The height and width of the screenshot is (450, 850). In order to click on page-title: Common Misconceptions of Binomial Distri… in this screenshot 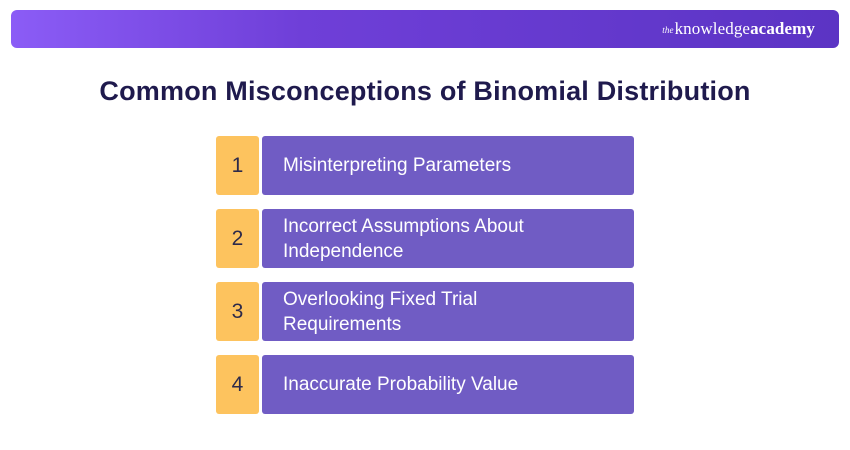, I will do `click(425, 91)`.